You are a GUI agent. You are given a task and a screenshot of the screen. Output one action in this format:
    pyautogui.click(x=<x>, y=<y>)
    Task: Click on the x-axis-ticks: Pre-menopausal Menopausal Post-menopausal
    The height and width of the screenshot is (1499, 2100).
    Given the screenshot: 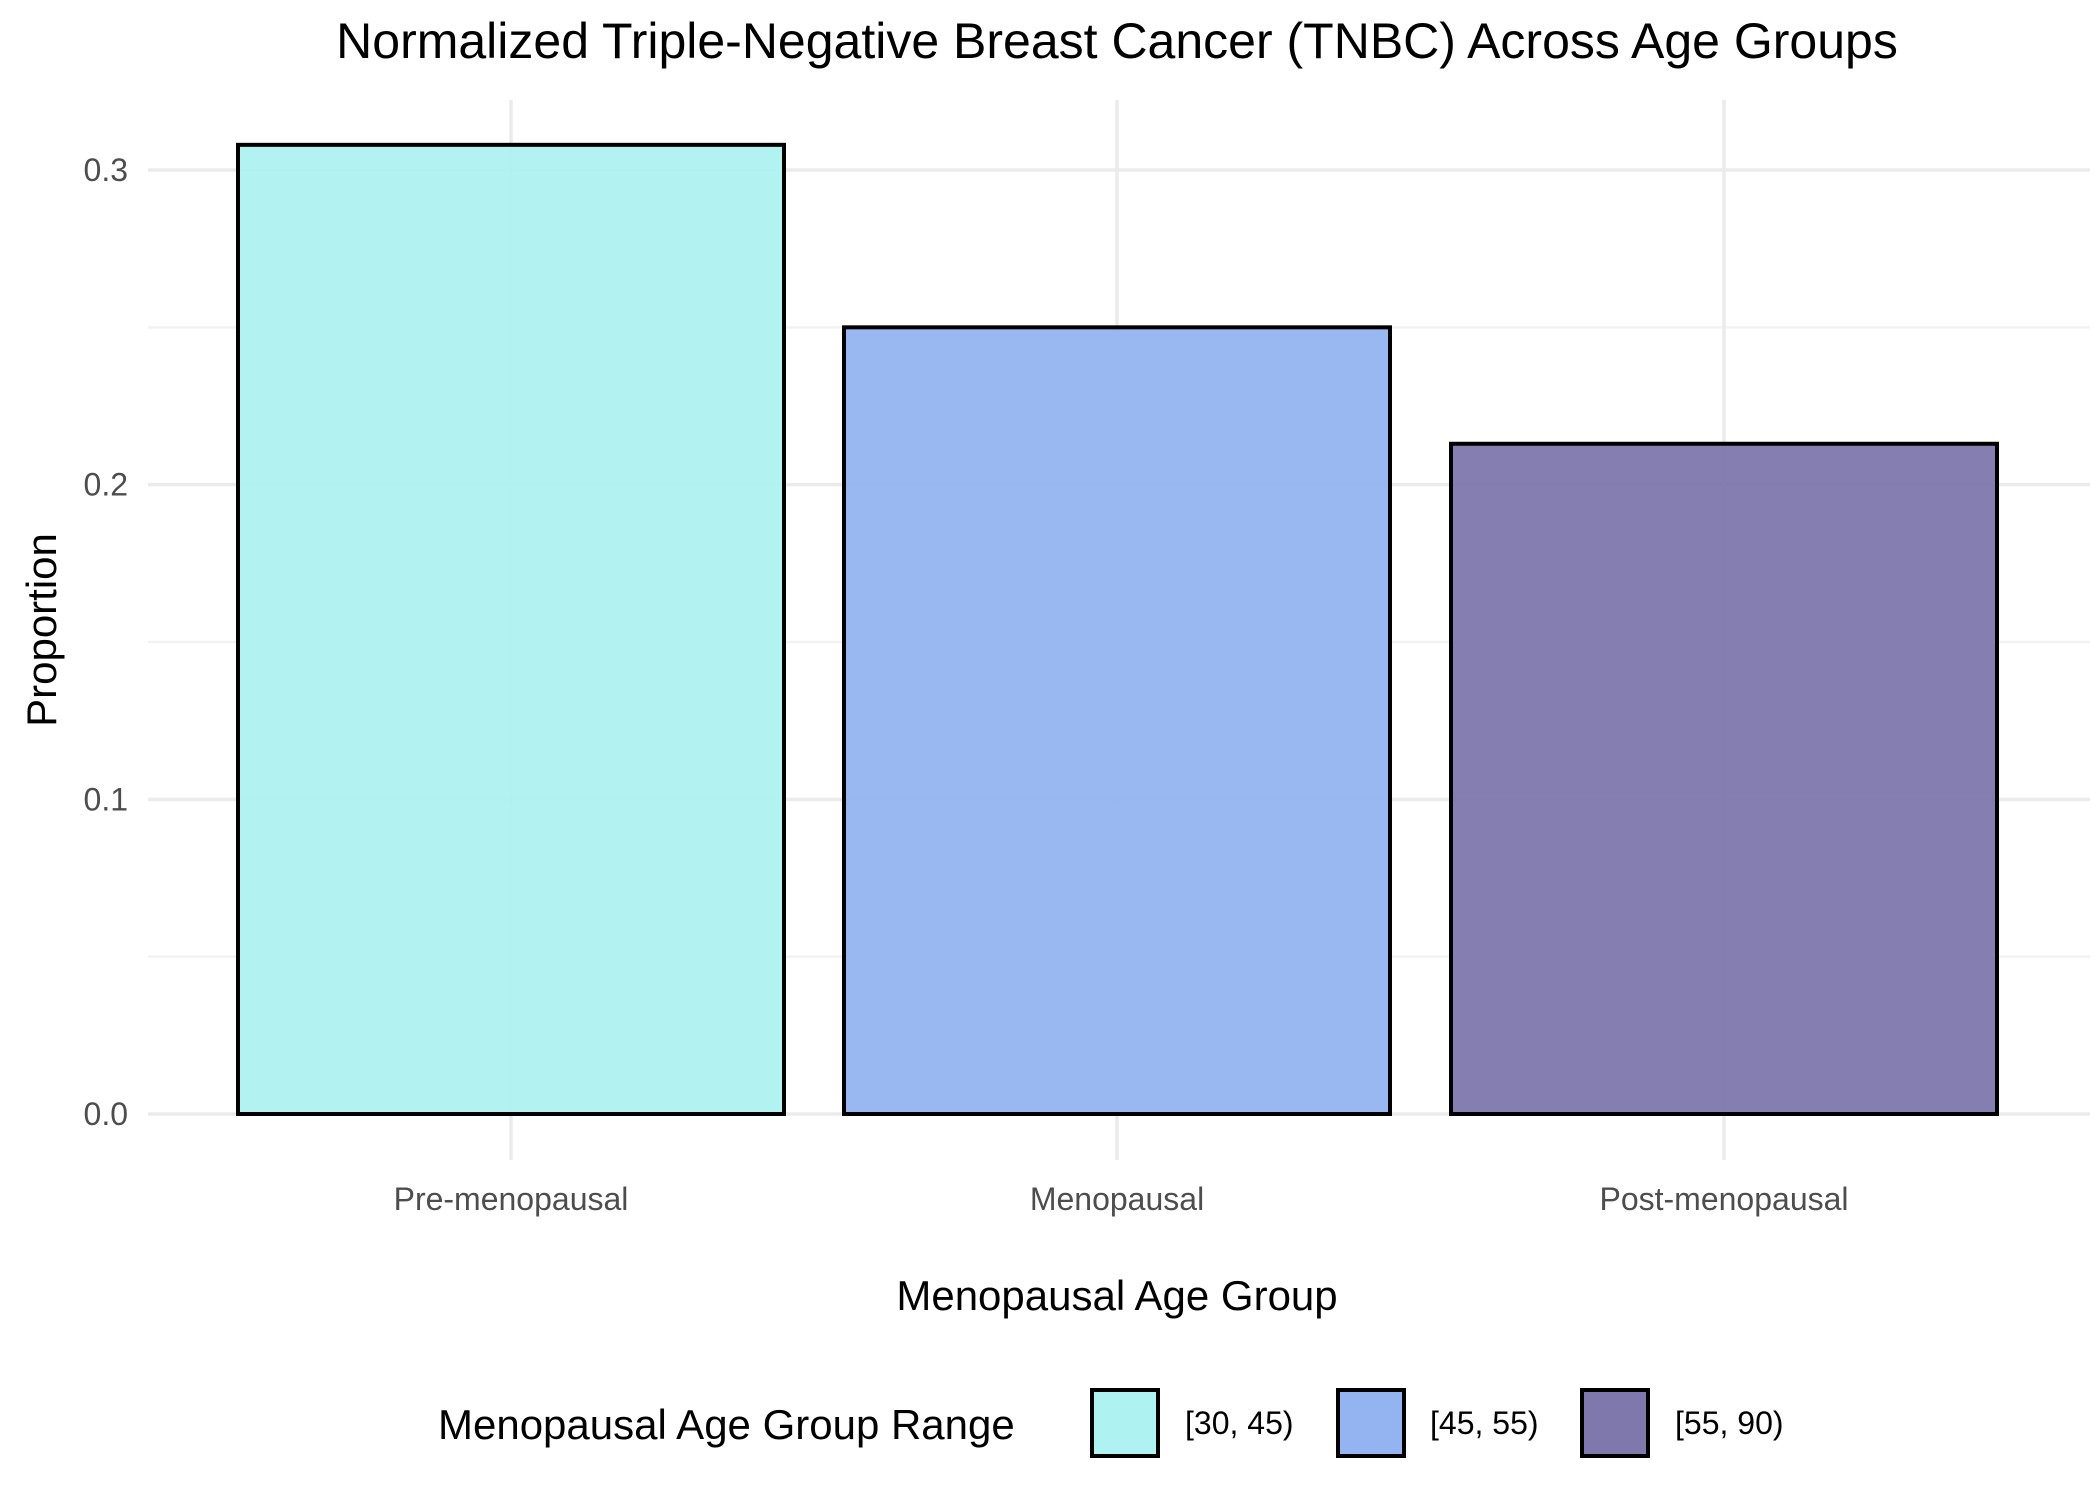 What is the action you would take?
    pyautogui.click(x=1121, y=1199)
    